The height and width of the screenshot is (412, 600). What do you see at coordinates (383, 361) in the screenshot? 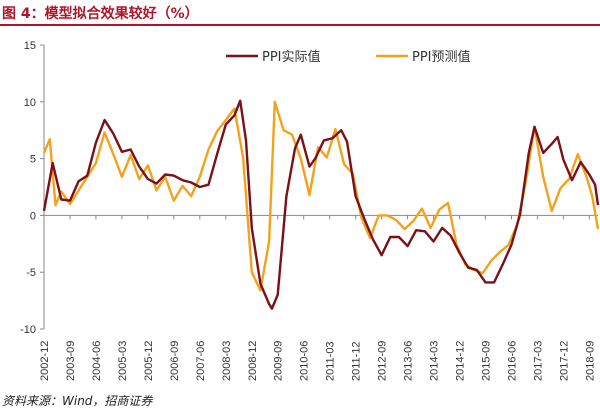
I see `x-tick-label: 2012-09` at bounding box center [383, 361].